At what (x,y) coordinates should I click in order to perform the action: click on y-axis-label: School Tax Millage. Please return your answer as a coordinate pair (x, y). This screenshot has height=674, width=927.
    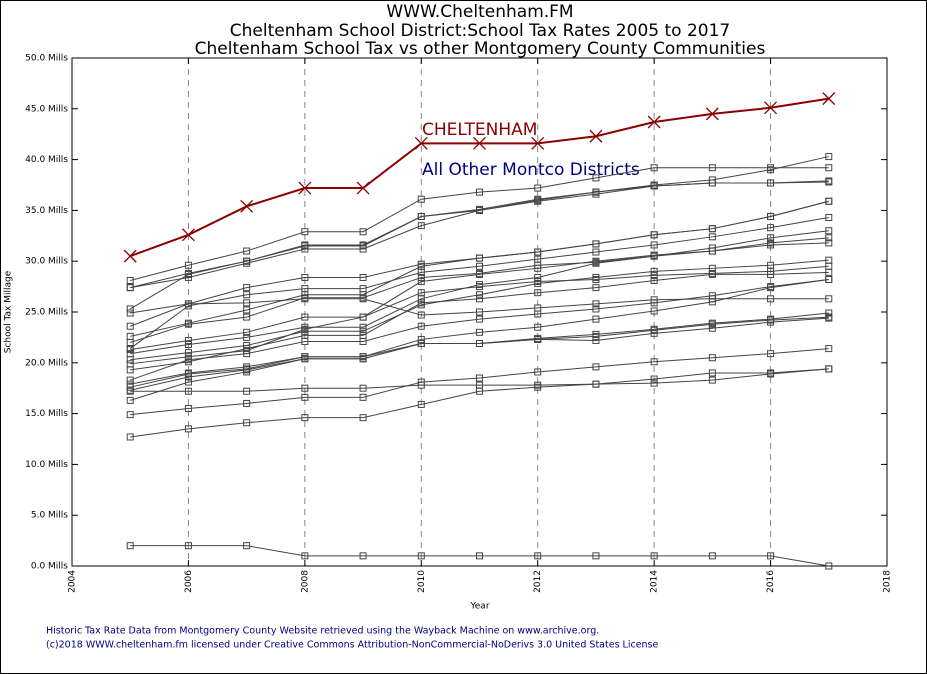
    Looking at the image, I should click on (9, 311).